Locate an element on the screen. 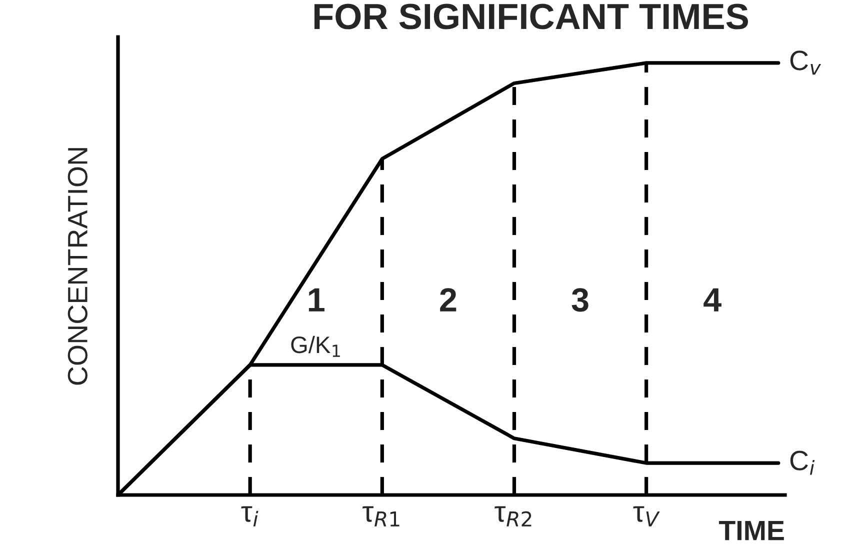 The width and height of the screenshot is (856, 557). y-axis-title: CONCENTRATION is located at coordinates (78, 266).